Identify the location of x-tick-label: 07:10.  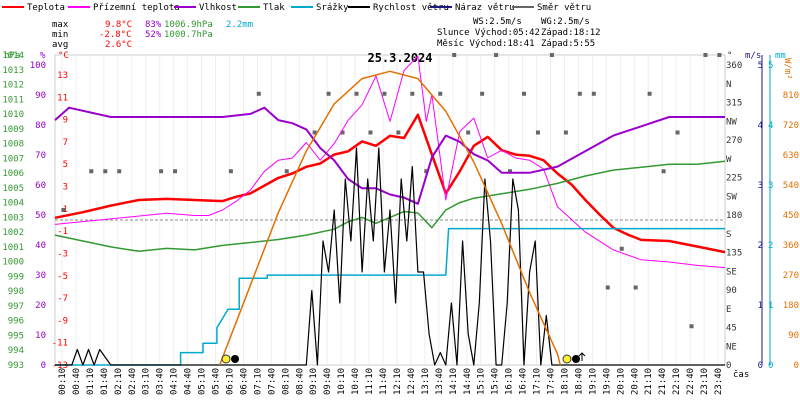
(258, 381).